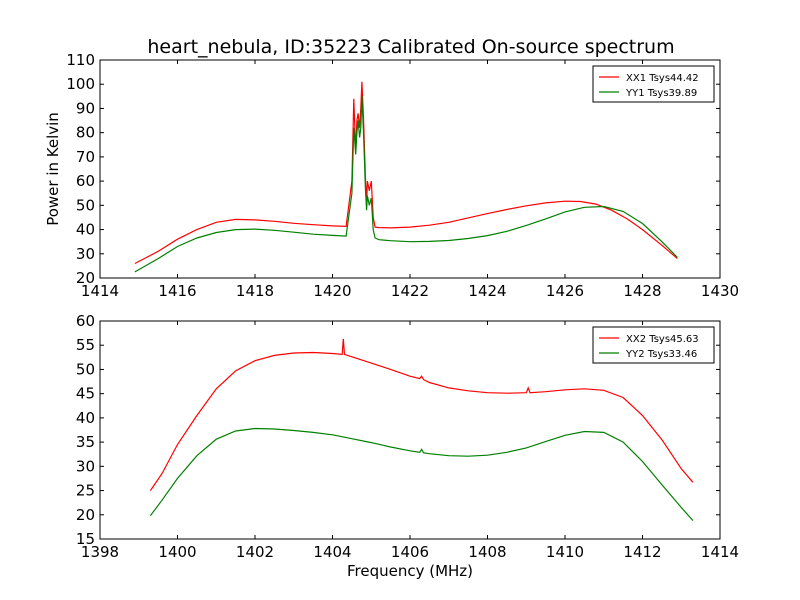  I want to click on x-tick-label: 1416, so click(177, 291).